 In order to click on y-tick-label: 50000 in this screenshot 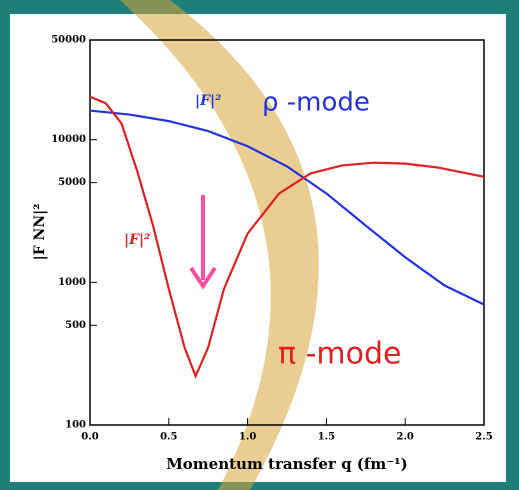, I will do `click(68, 40)`.